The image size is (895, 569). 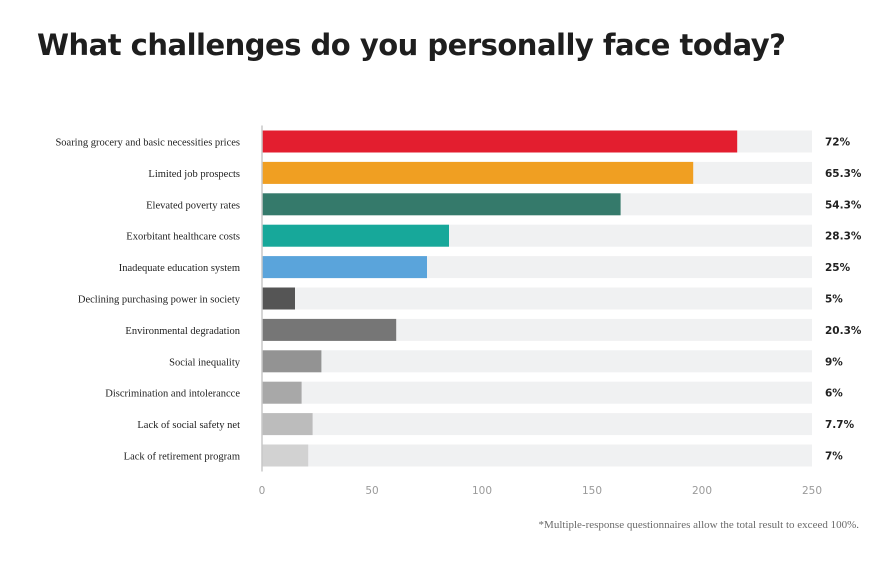 What do you see at coordinates (843, 205) in the screenshot?
I see `value-label: 54.3%` at bounding box center [843, 205].